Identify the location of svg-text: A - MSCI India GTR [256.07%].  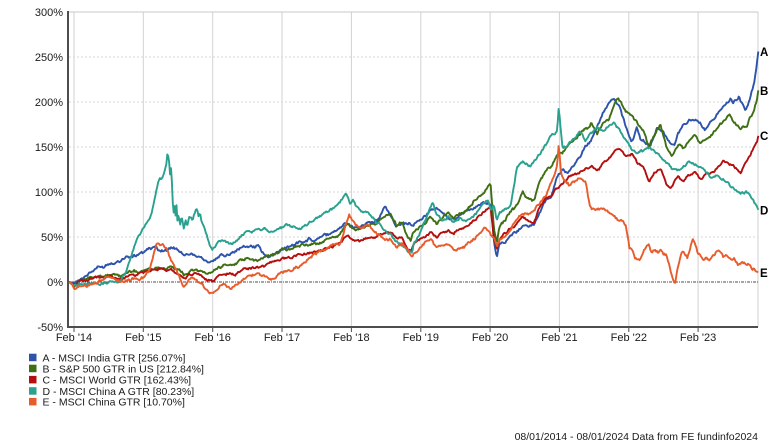
(114, 359).